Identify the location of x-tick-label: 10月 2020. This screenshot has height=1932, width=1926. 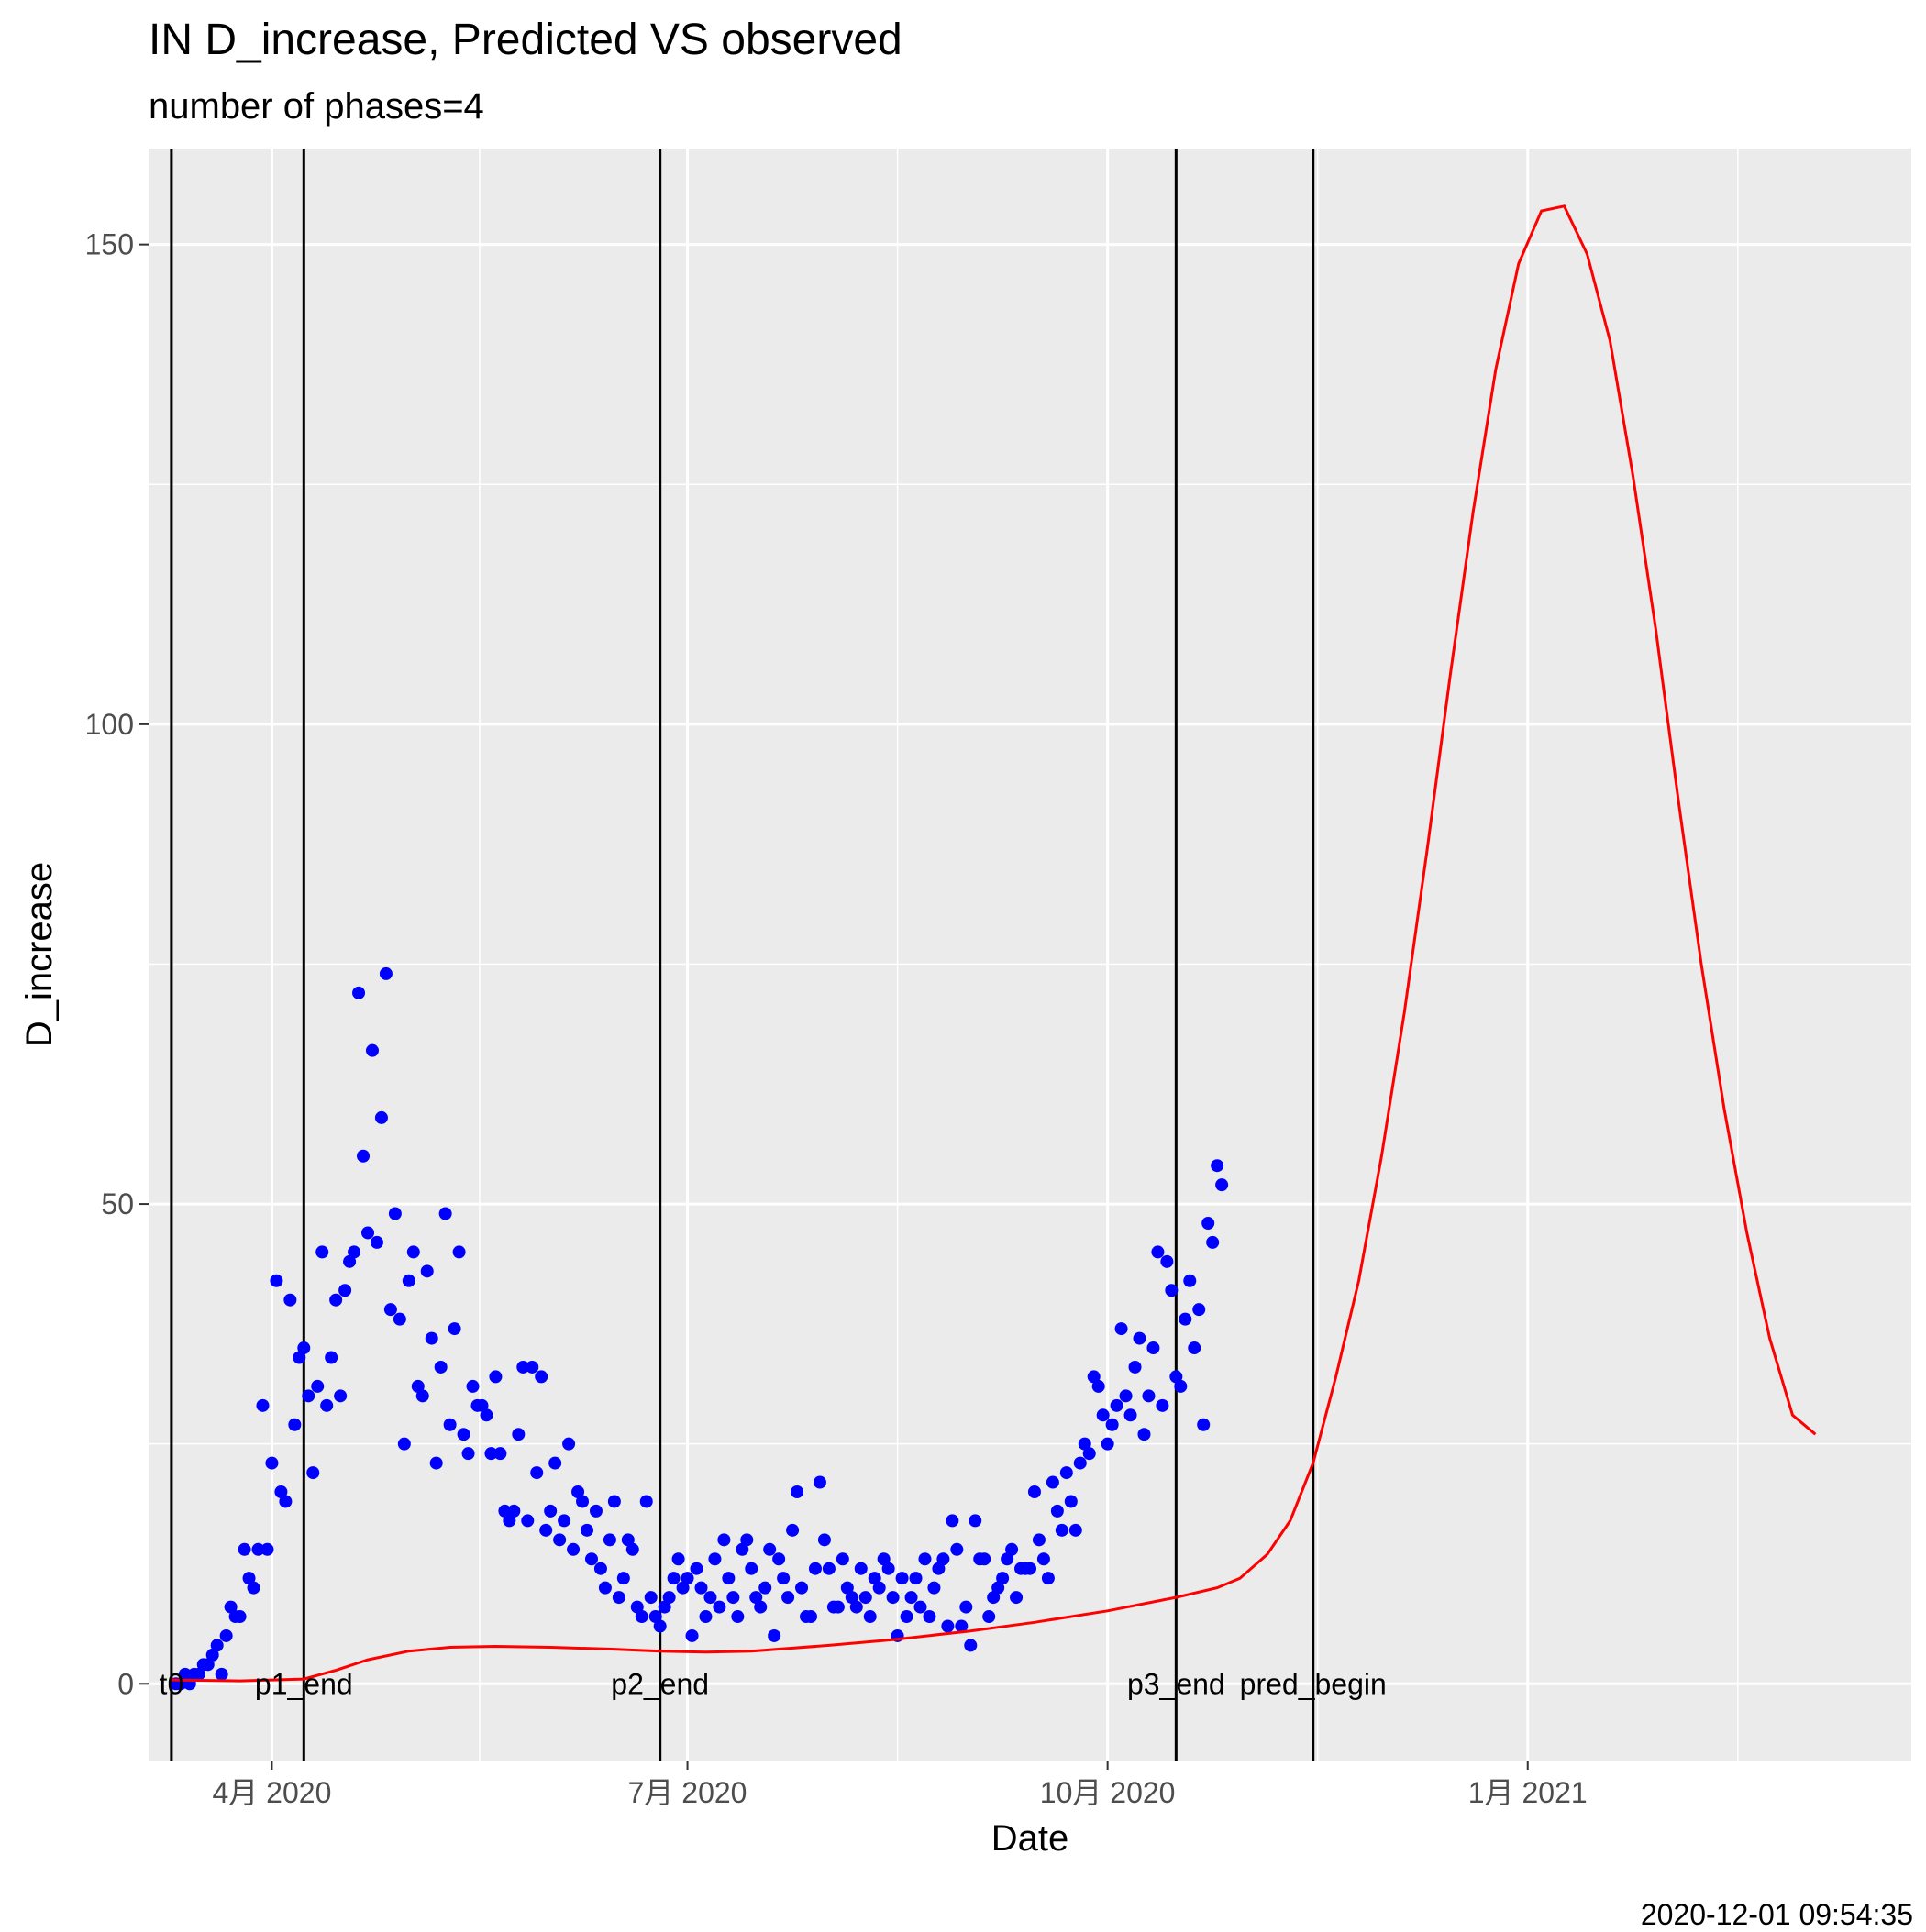
(1108, 1792).